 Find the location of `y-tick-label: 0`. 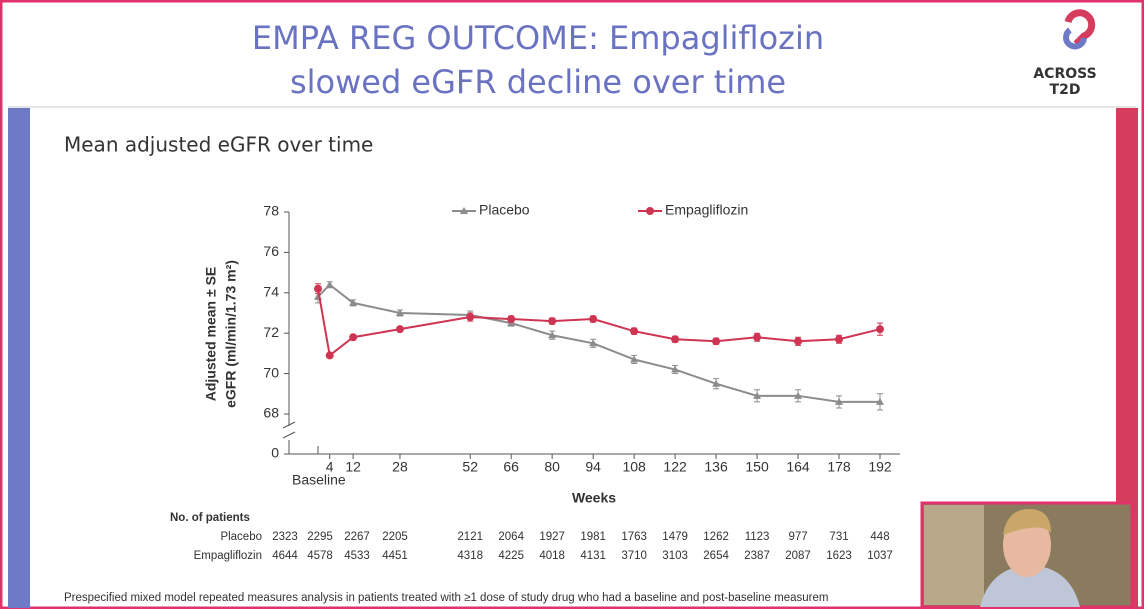

y-tick-label: 0 is located at coordinates (275, 453).